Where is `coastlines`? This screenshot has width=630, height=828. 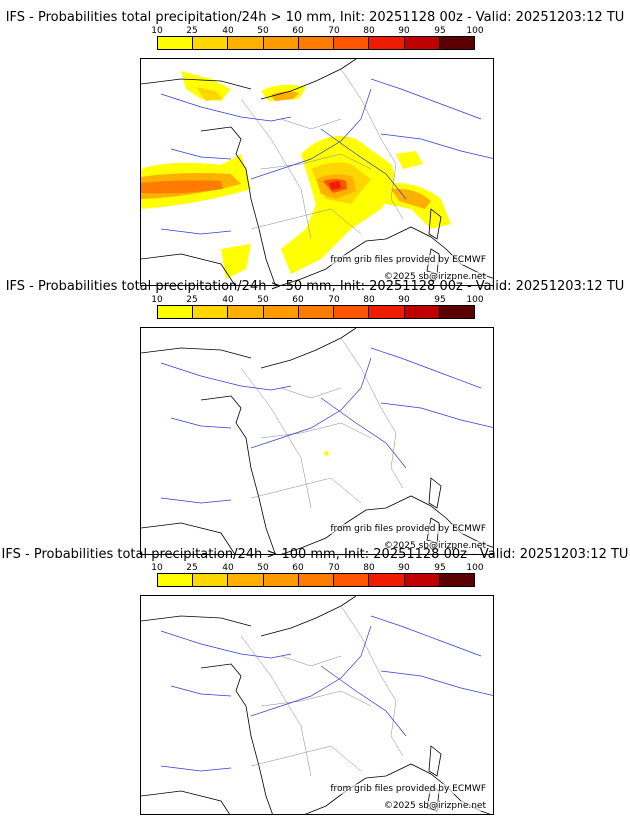 coastlines is located at coordinates (316, 705).